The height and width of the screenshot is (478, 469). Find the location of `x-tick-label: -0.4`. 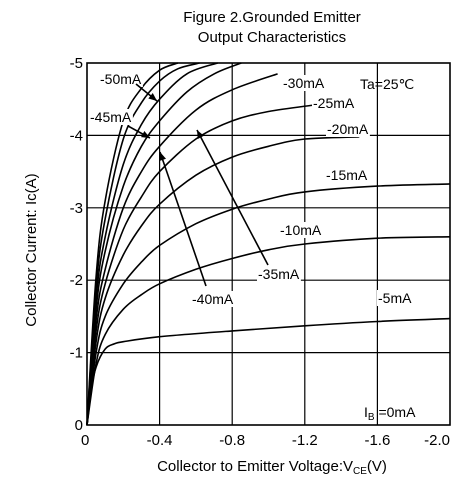

x-tick-label: -0.4 is located at coordinates (160, 440).